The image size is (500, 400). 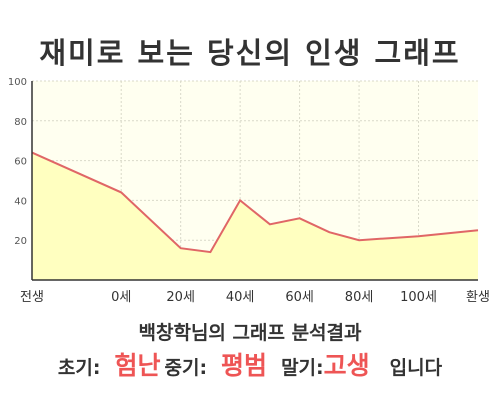 What do you see at coordinates (359, 297) in the screenshot?
I see `x-tick-label: 80세` at bounding box center [359, 297].